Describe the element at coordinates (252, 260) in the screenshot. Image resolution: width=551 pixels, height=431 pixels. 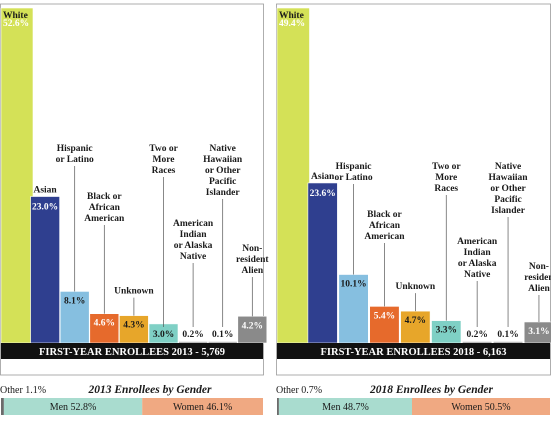
I see `category-label: resident` at that location.